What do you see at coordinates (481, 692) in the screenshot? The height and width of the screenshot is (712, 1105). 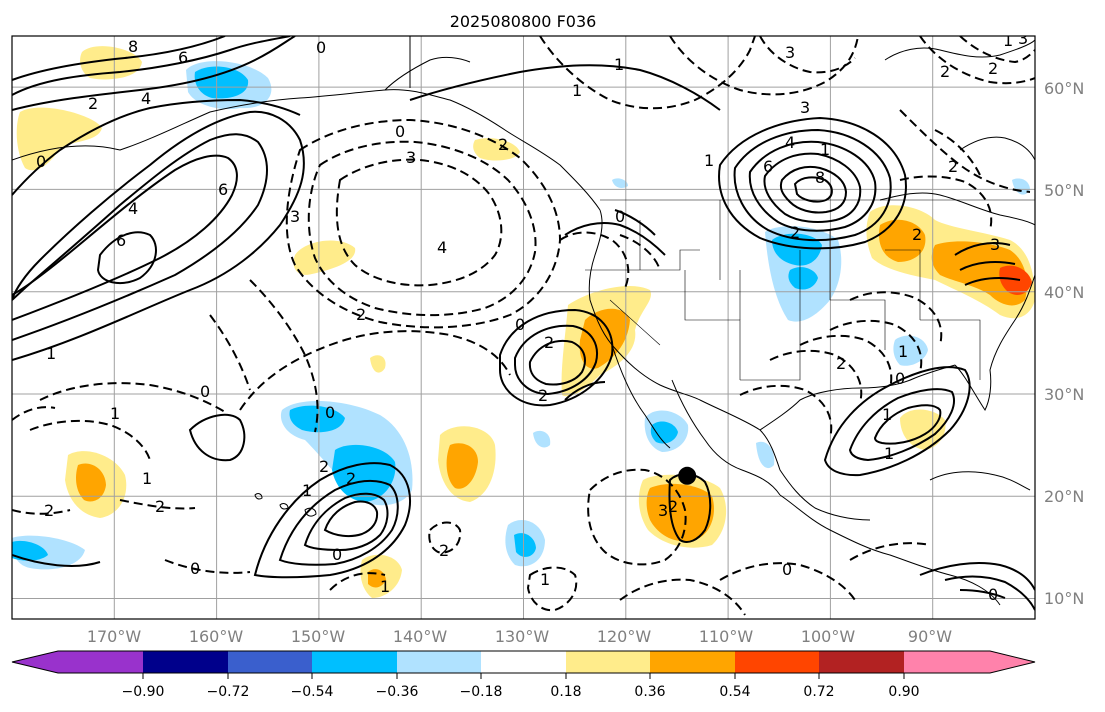 I see `colorbar-tick-label: −0.18` at bounding box center [481, 692].